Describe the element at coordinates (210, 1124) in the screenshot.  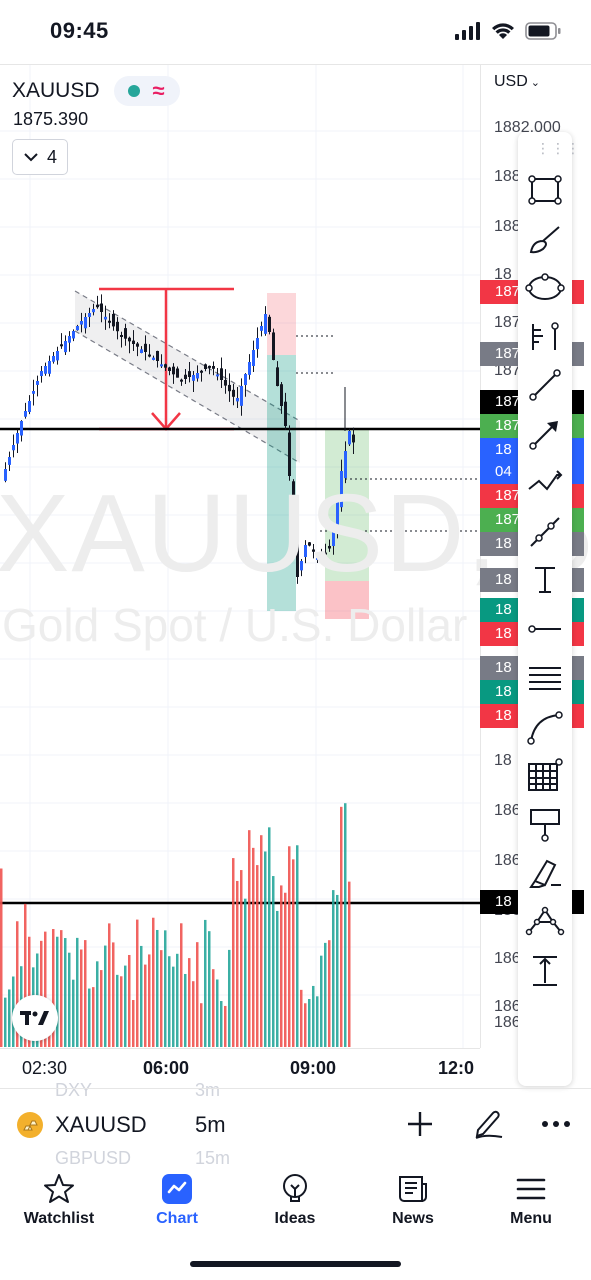
I see `interval-selector: 5m` at that location.